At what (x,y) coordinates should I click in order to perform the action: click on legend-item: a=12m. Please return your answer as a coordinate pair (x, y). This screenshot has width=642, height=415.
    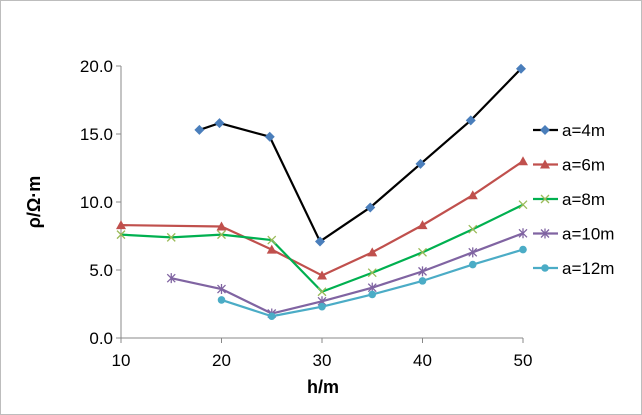
    Looking at the image, I should click on (573, 268).